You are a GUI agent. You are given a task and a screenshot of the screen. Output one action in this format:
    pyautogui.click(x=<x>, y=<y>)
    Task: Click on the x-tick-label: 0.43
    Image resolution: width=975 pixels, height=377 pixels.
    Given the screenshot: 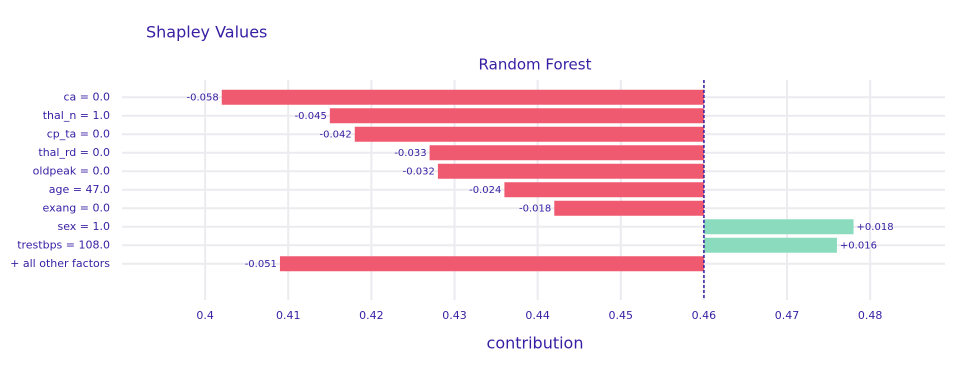 What is the action you would take?
    pyautogui.click(x=454, y=315)
    